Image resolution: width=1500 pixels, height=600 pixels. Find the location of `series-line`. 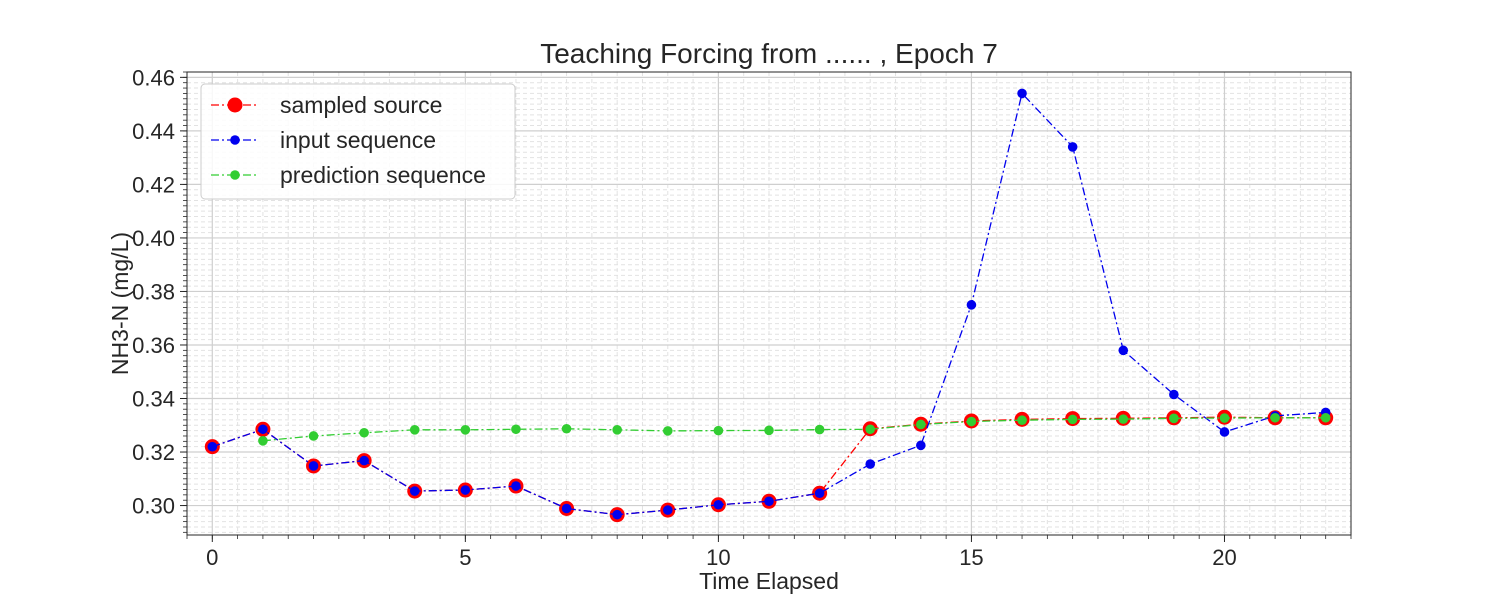

series-line is located at coordinates (794, 429).